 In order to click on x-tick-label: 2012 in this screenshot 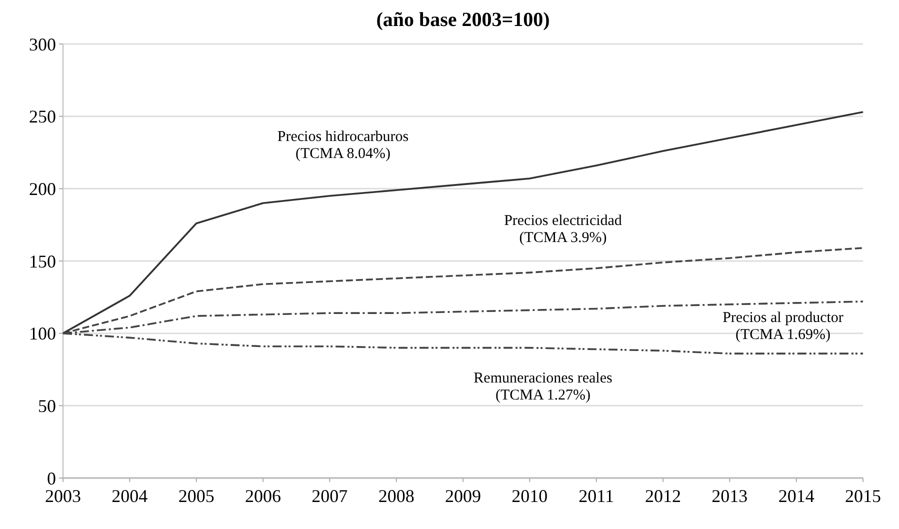, I will do `click(663, 496)`.